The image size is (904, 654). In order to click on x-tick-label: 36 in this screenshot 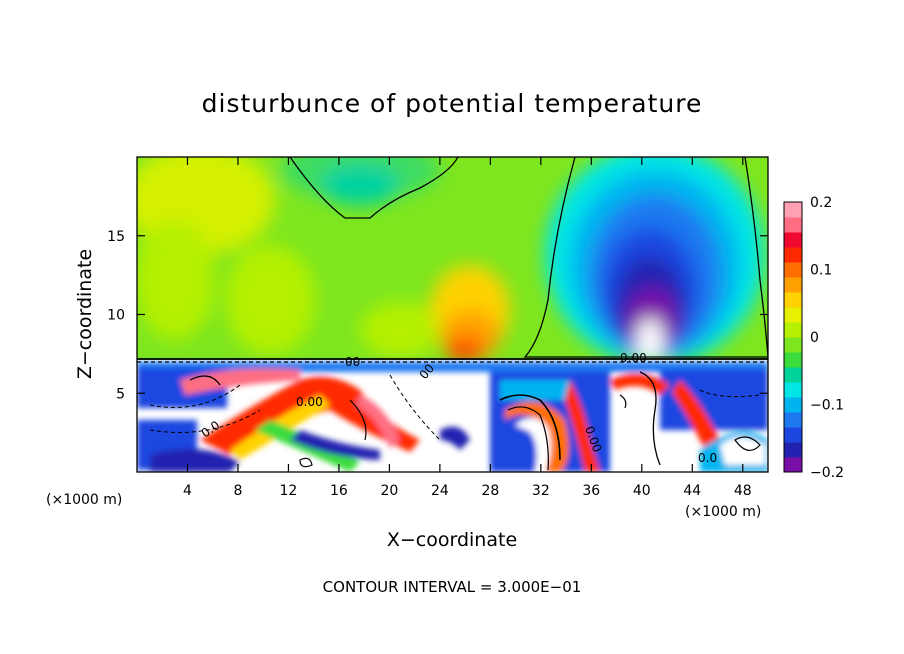, I will do `click(591, 491)`.